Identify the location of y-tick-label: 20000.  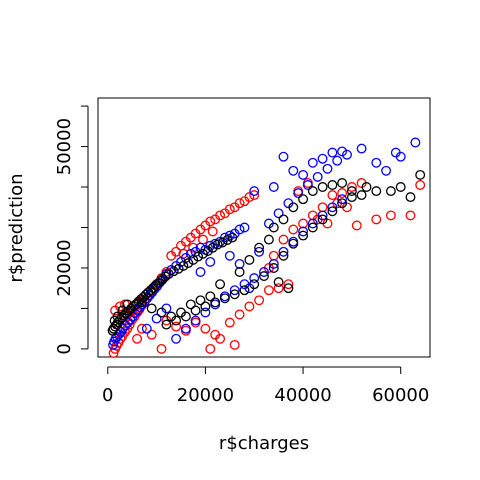
(64, 267).